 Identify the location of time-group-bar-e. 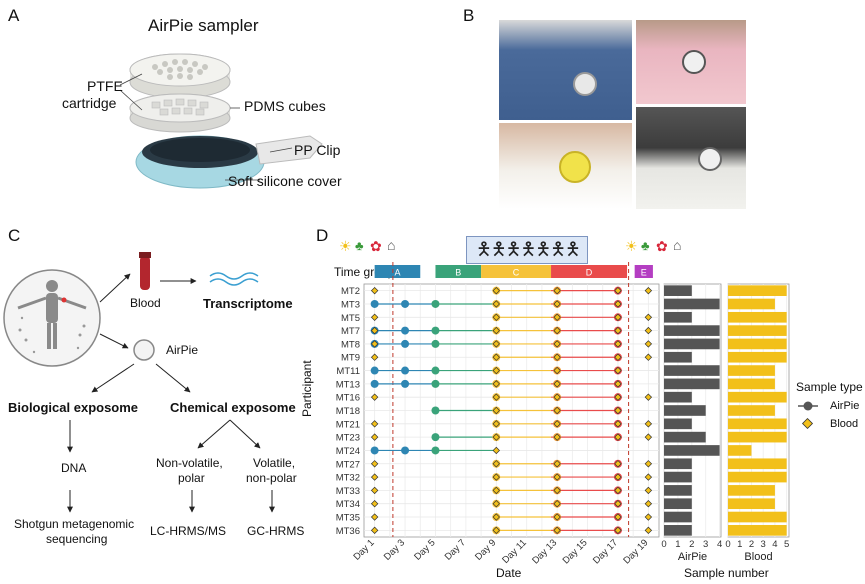
(643, 271).